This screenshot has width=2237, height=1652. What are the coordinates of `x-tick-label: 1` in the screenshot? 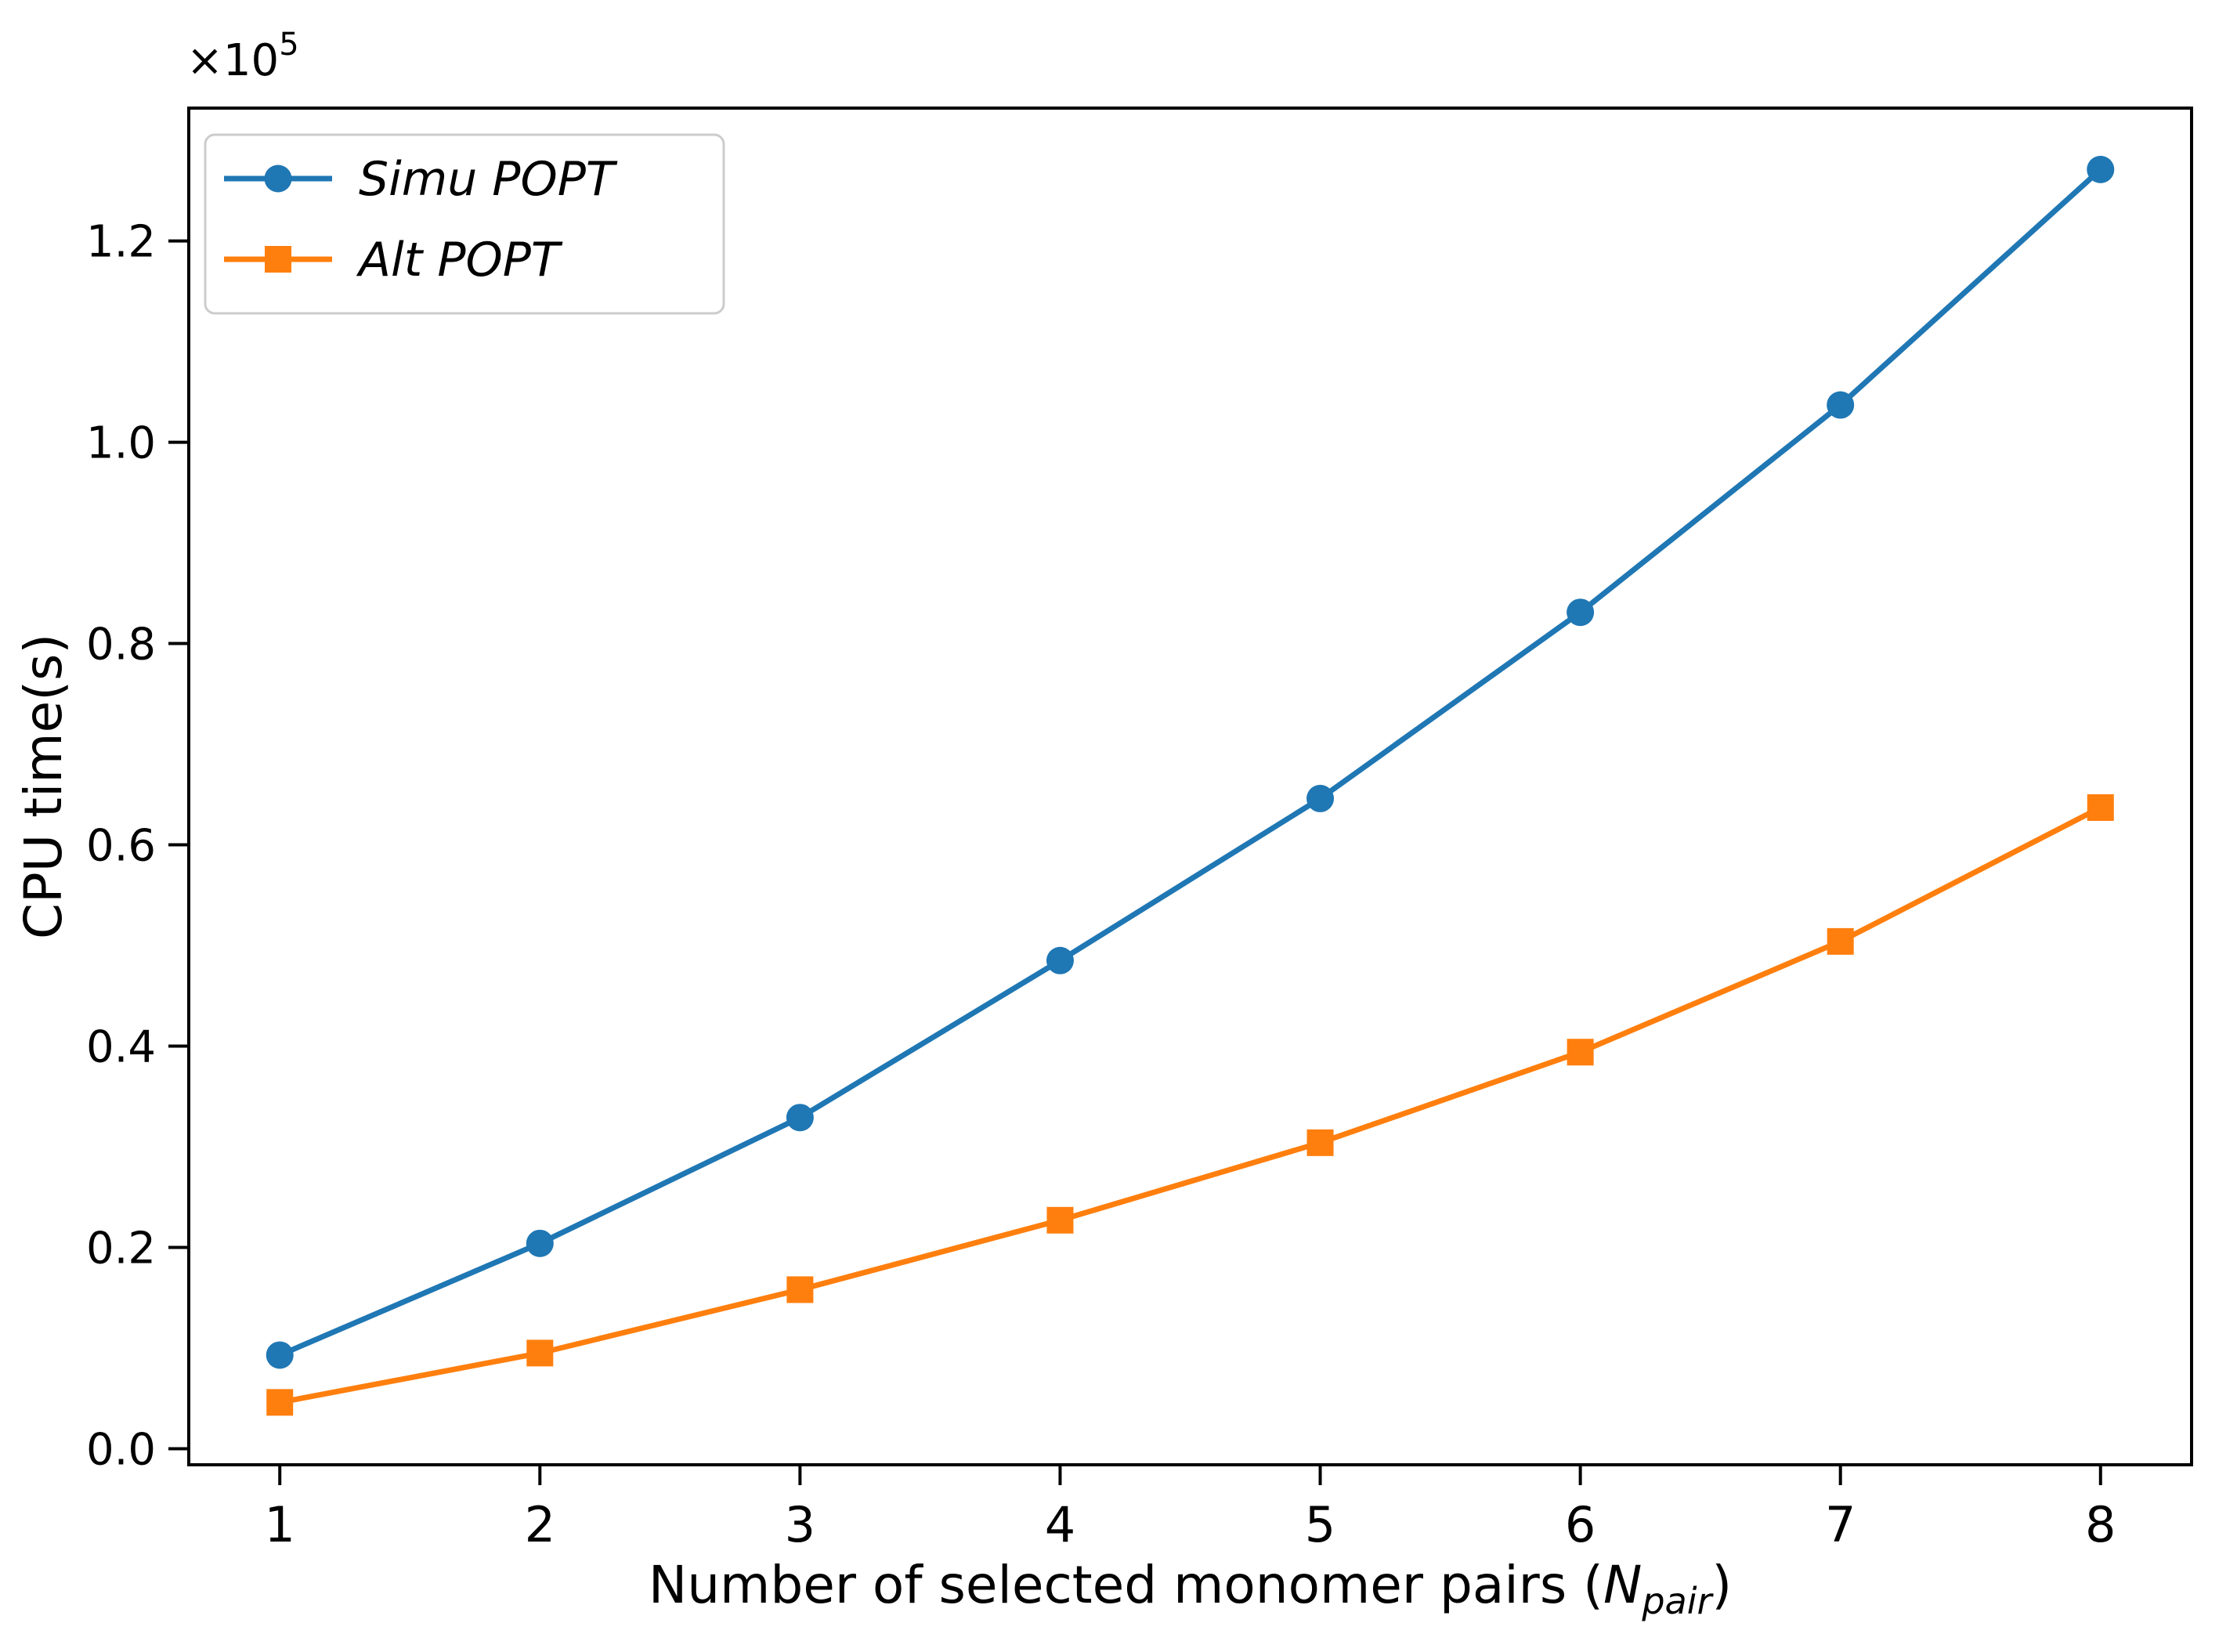 It's located at (280, 1525).